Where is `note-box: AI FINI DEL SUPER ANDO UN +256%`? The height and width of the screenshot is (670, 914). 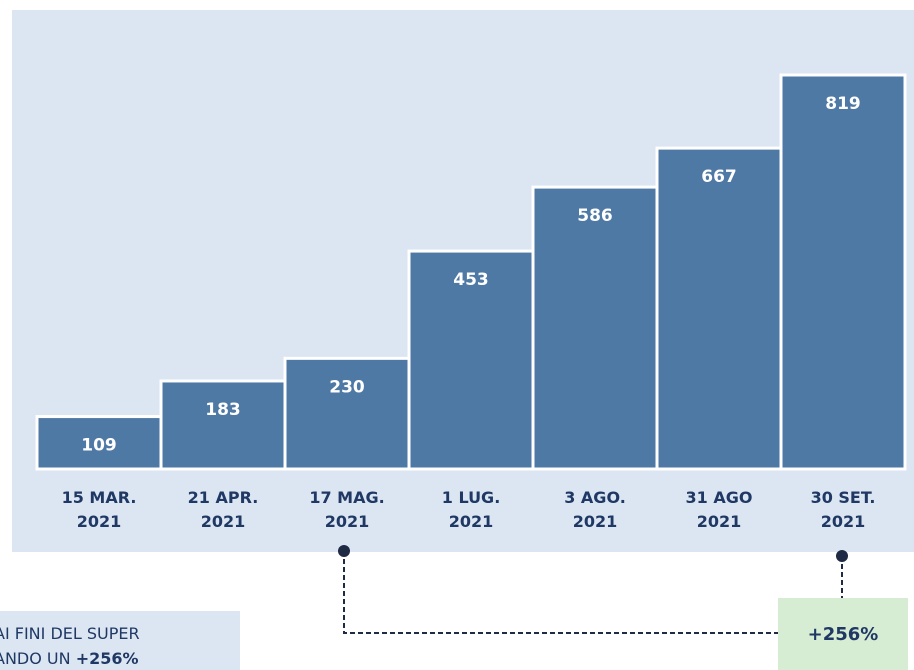
note-box: AI FINI DEL SUPER ANDO UN +256% is located at coordinates (120, 640).